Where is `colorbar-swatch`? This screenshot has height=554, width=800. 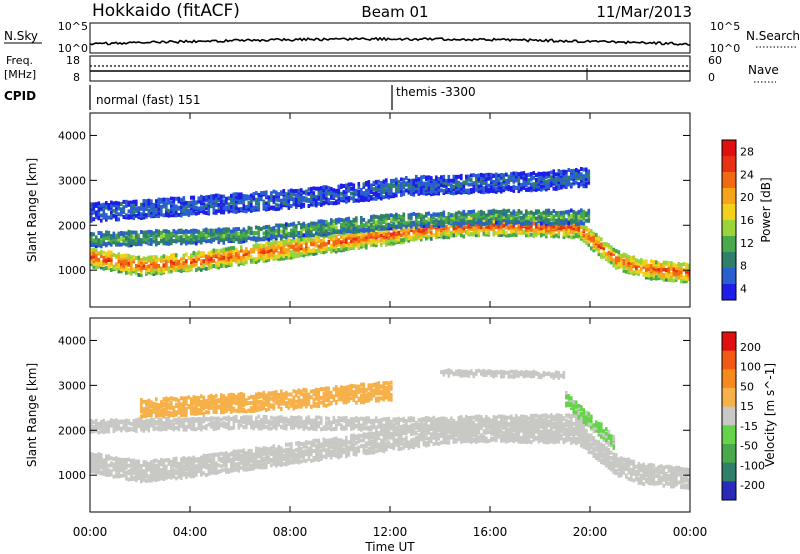 colorbar-swatch is located at coordinates (729, 292).